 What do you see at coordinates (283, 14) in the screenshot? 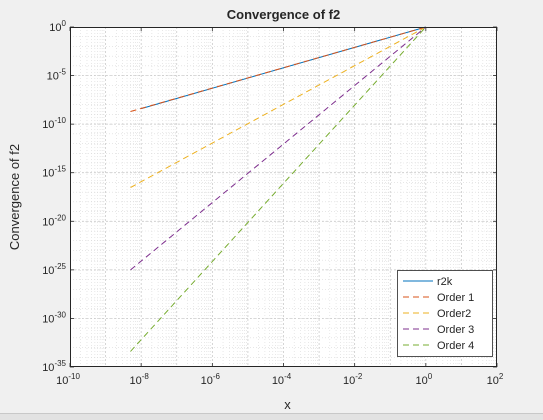
I see `chart-title: Convergence of f2` at bounding box center [283, 14].